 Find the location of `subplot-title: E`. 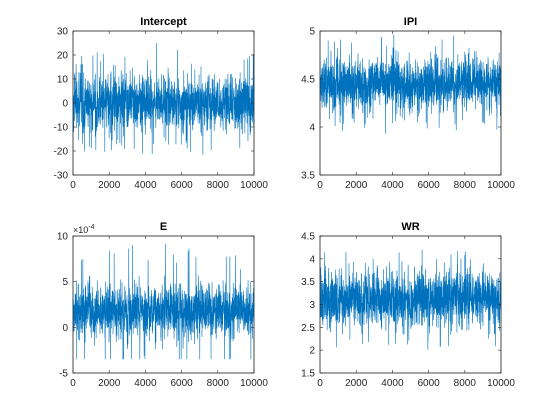

subplot-title: E is located at coordinates (163, 227).